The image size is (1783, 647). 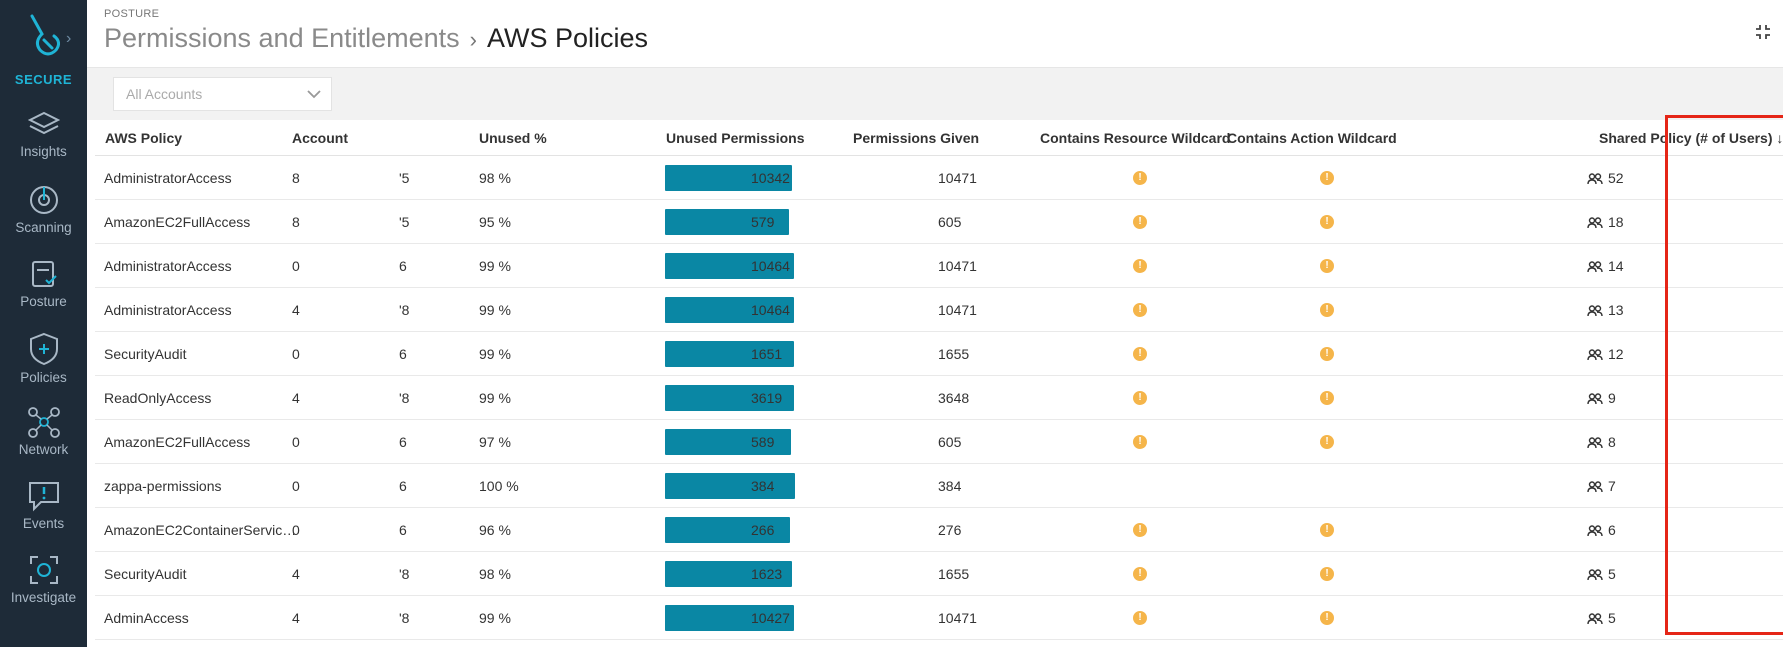 I want to click on table-row: AdminAccess 4 '8 99 % 10427 10471 ! ! 5, so click(x=939, y=618).